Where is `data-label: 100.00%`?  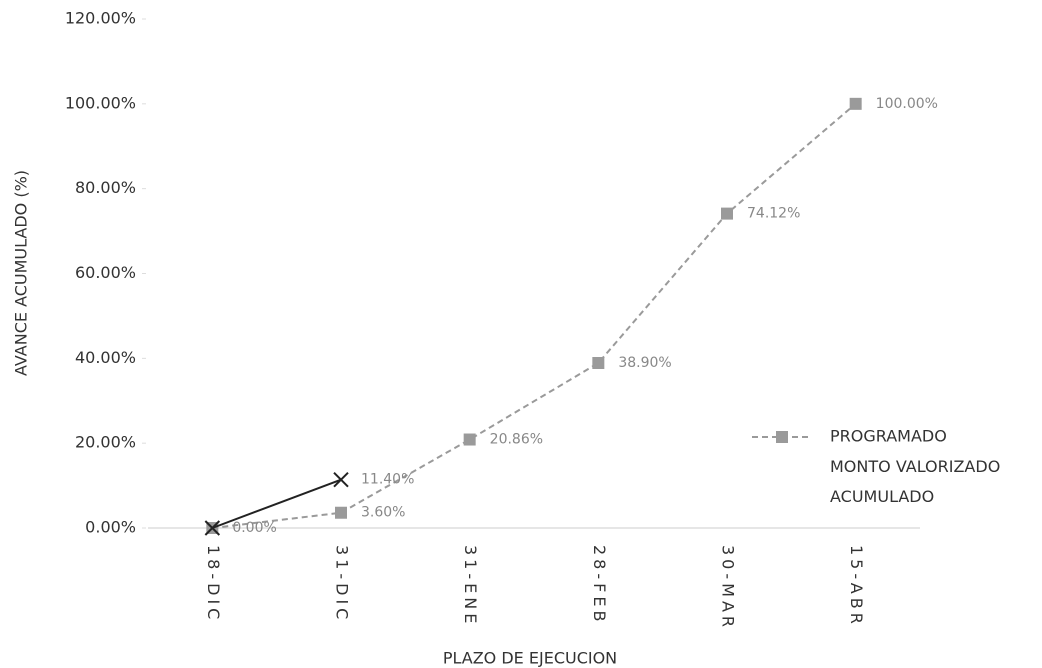
data-label: 100.00% is located at coordinates (907, 104).